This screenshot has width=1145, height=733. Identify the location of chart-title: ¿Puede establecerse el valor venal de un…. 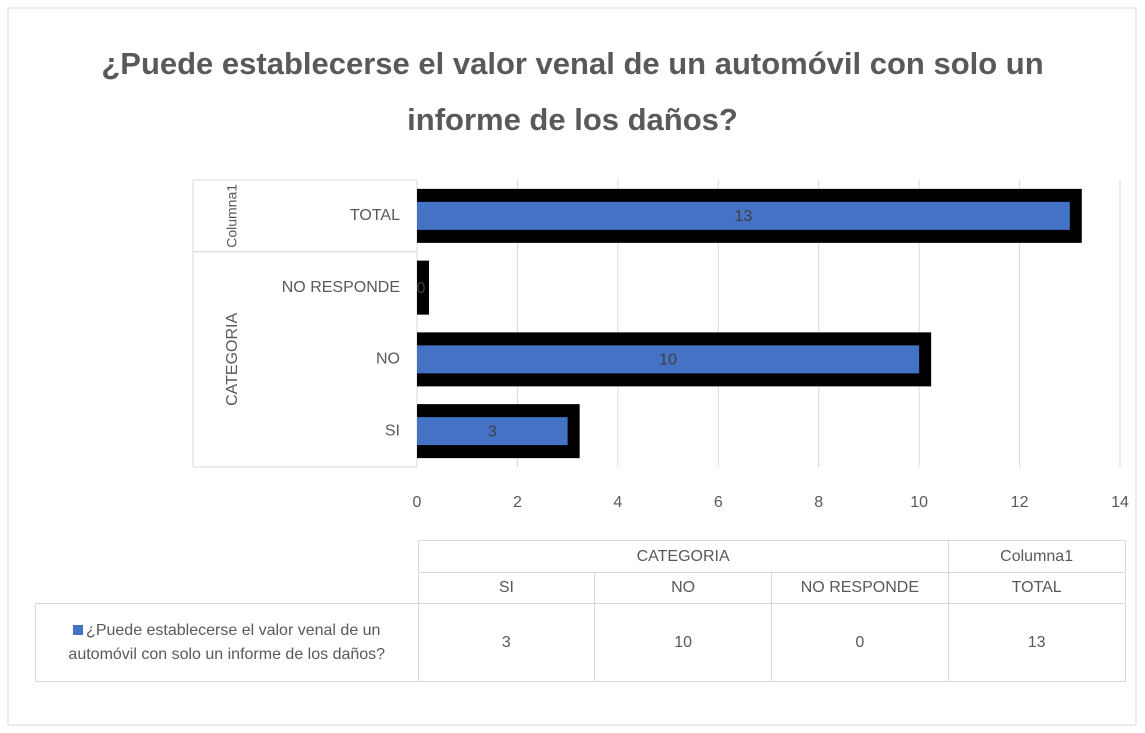
(572, 91).